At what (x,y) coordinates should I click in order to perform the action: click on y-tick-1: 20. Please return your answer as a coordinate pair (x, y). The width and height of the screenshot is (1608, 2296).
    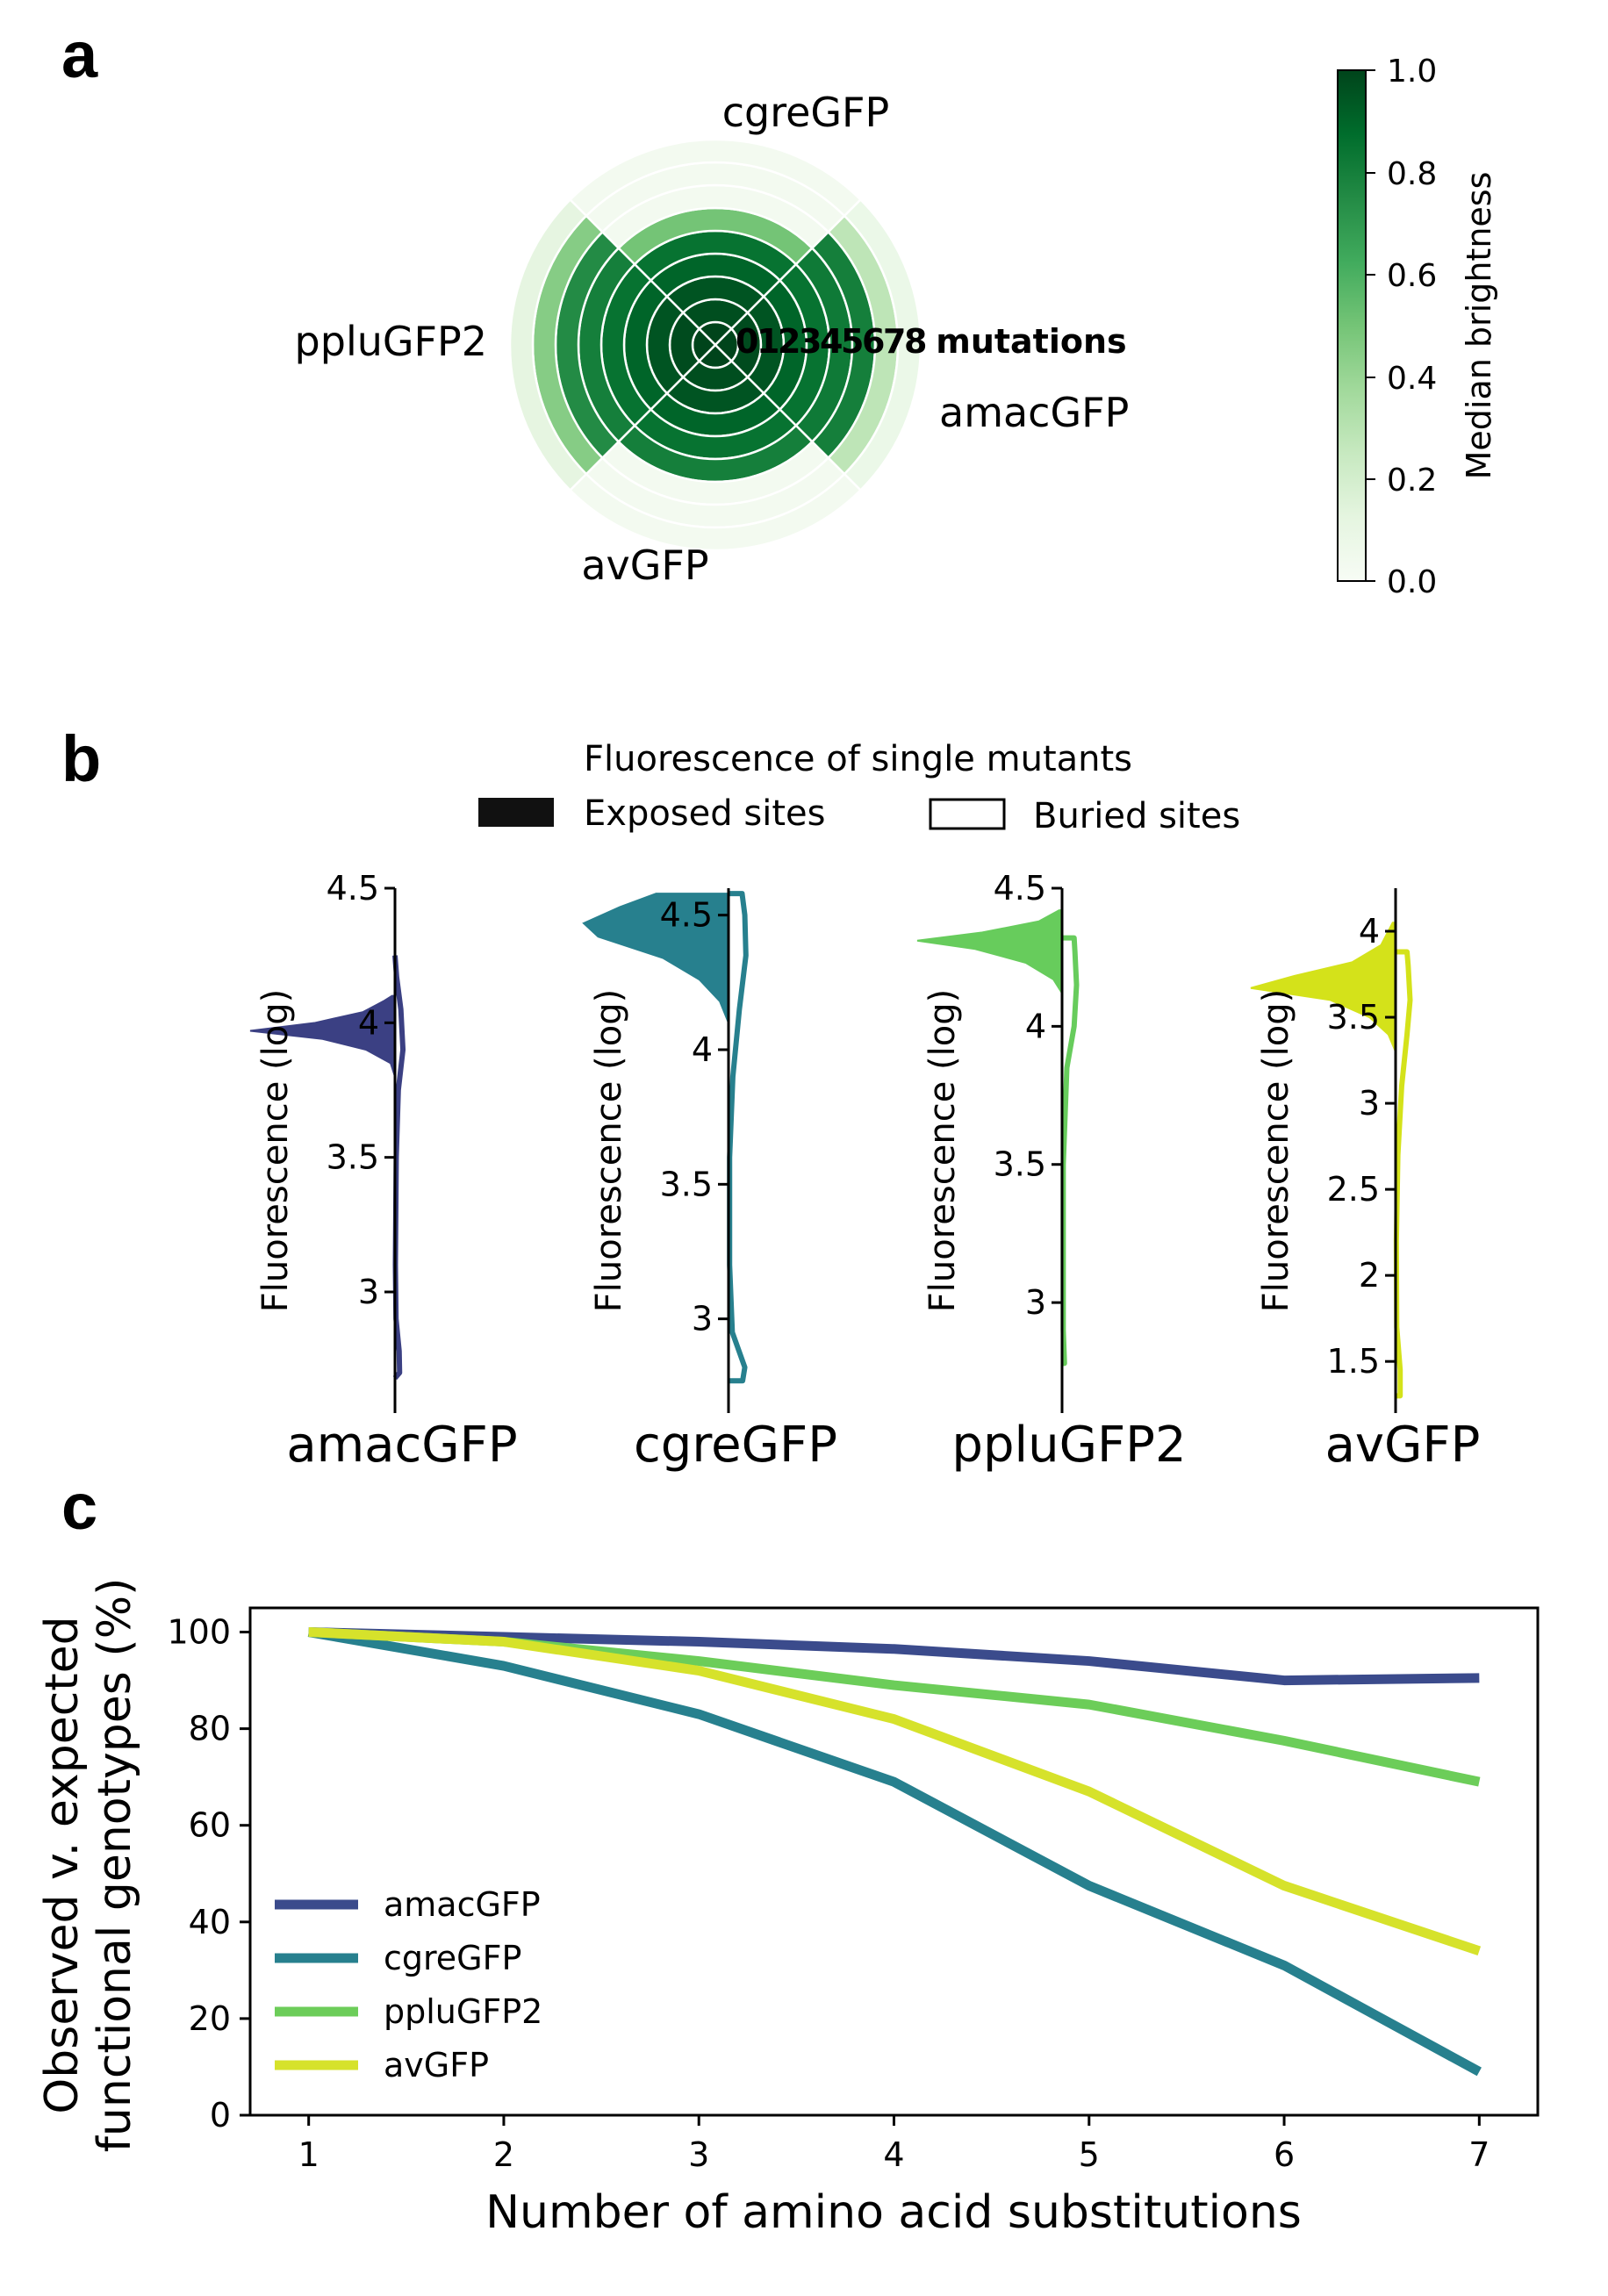
    Looking at the image, I should click on (210, 2018).